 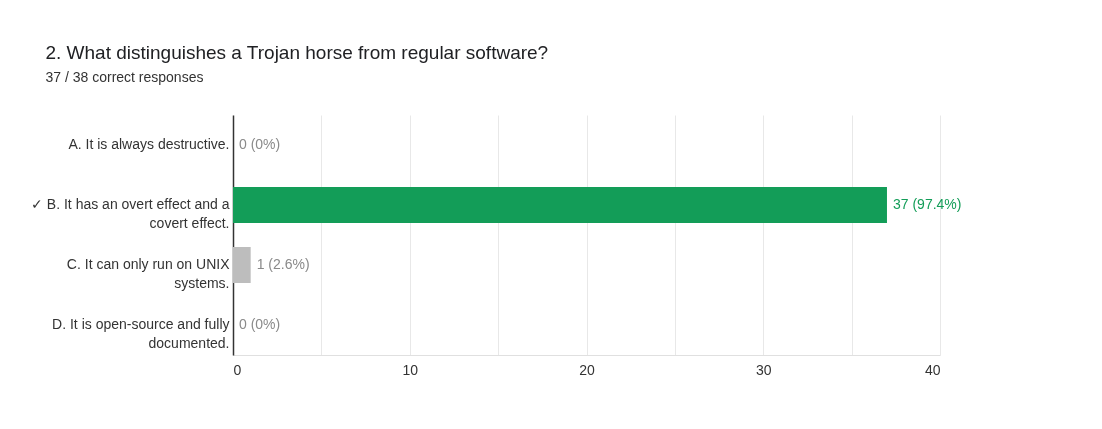 I want to click on data-label: 37 (97.4%), so click(x=927, y=204).